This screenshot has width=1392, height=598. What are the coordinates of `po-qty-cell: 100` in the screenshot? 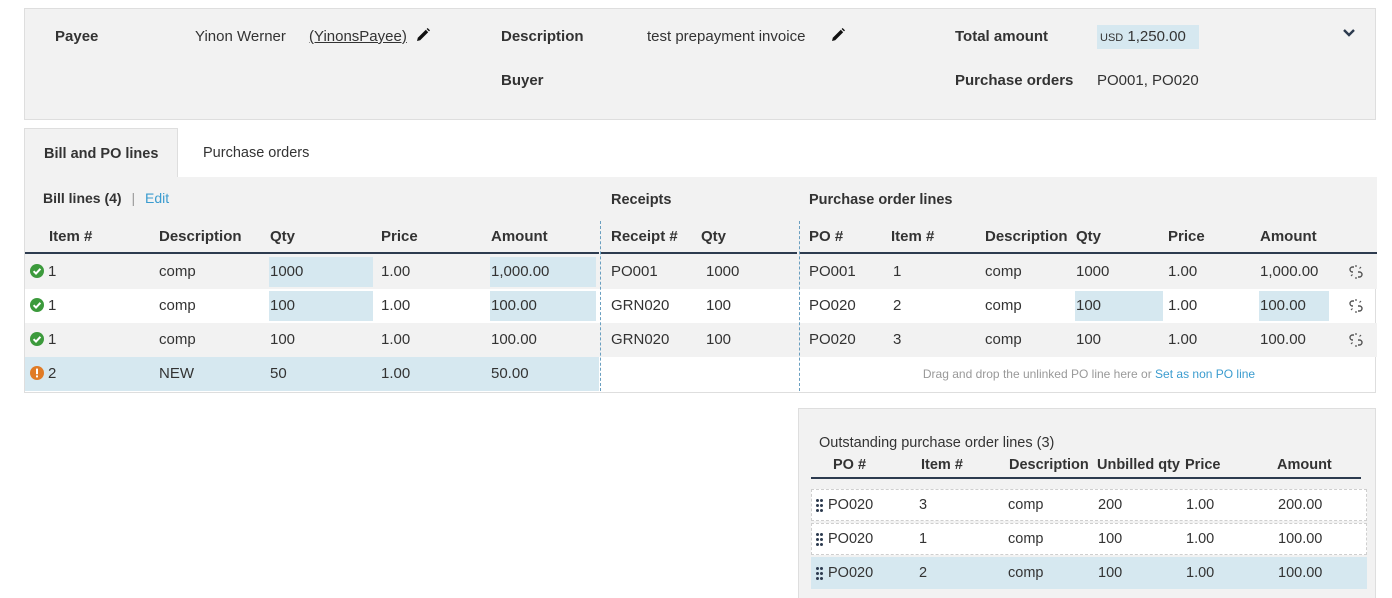 It's located at (1089, 305).